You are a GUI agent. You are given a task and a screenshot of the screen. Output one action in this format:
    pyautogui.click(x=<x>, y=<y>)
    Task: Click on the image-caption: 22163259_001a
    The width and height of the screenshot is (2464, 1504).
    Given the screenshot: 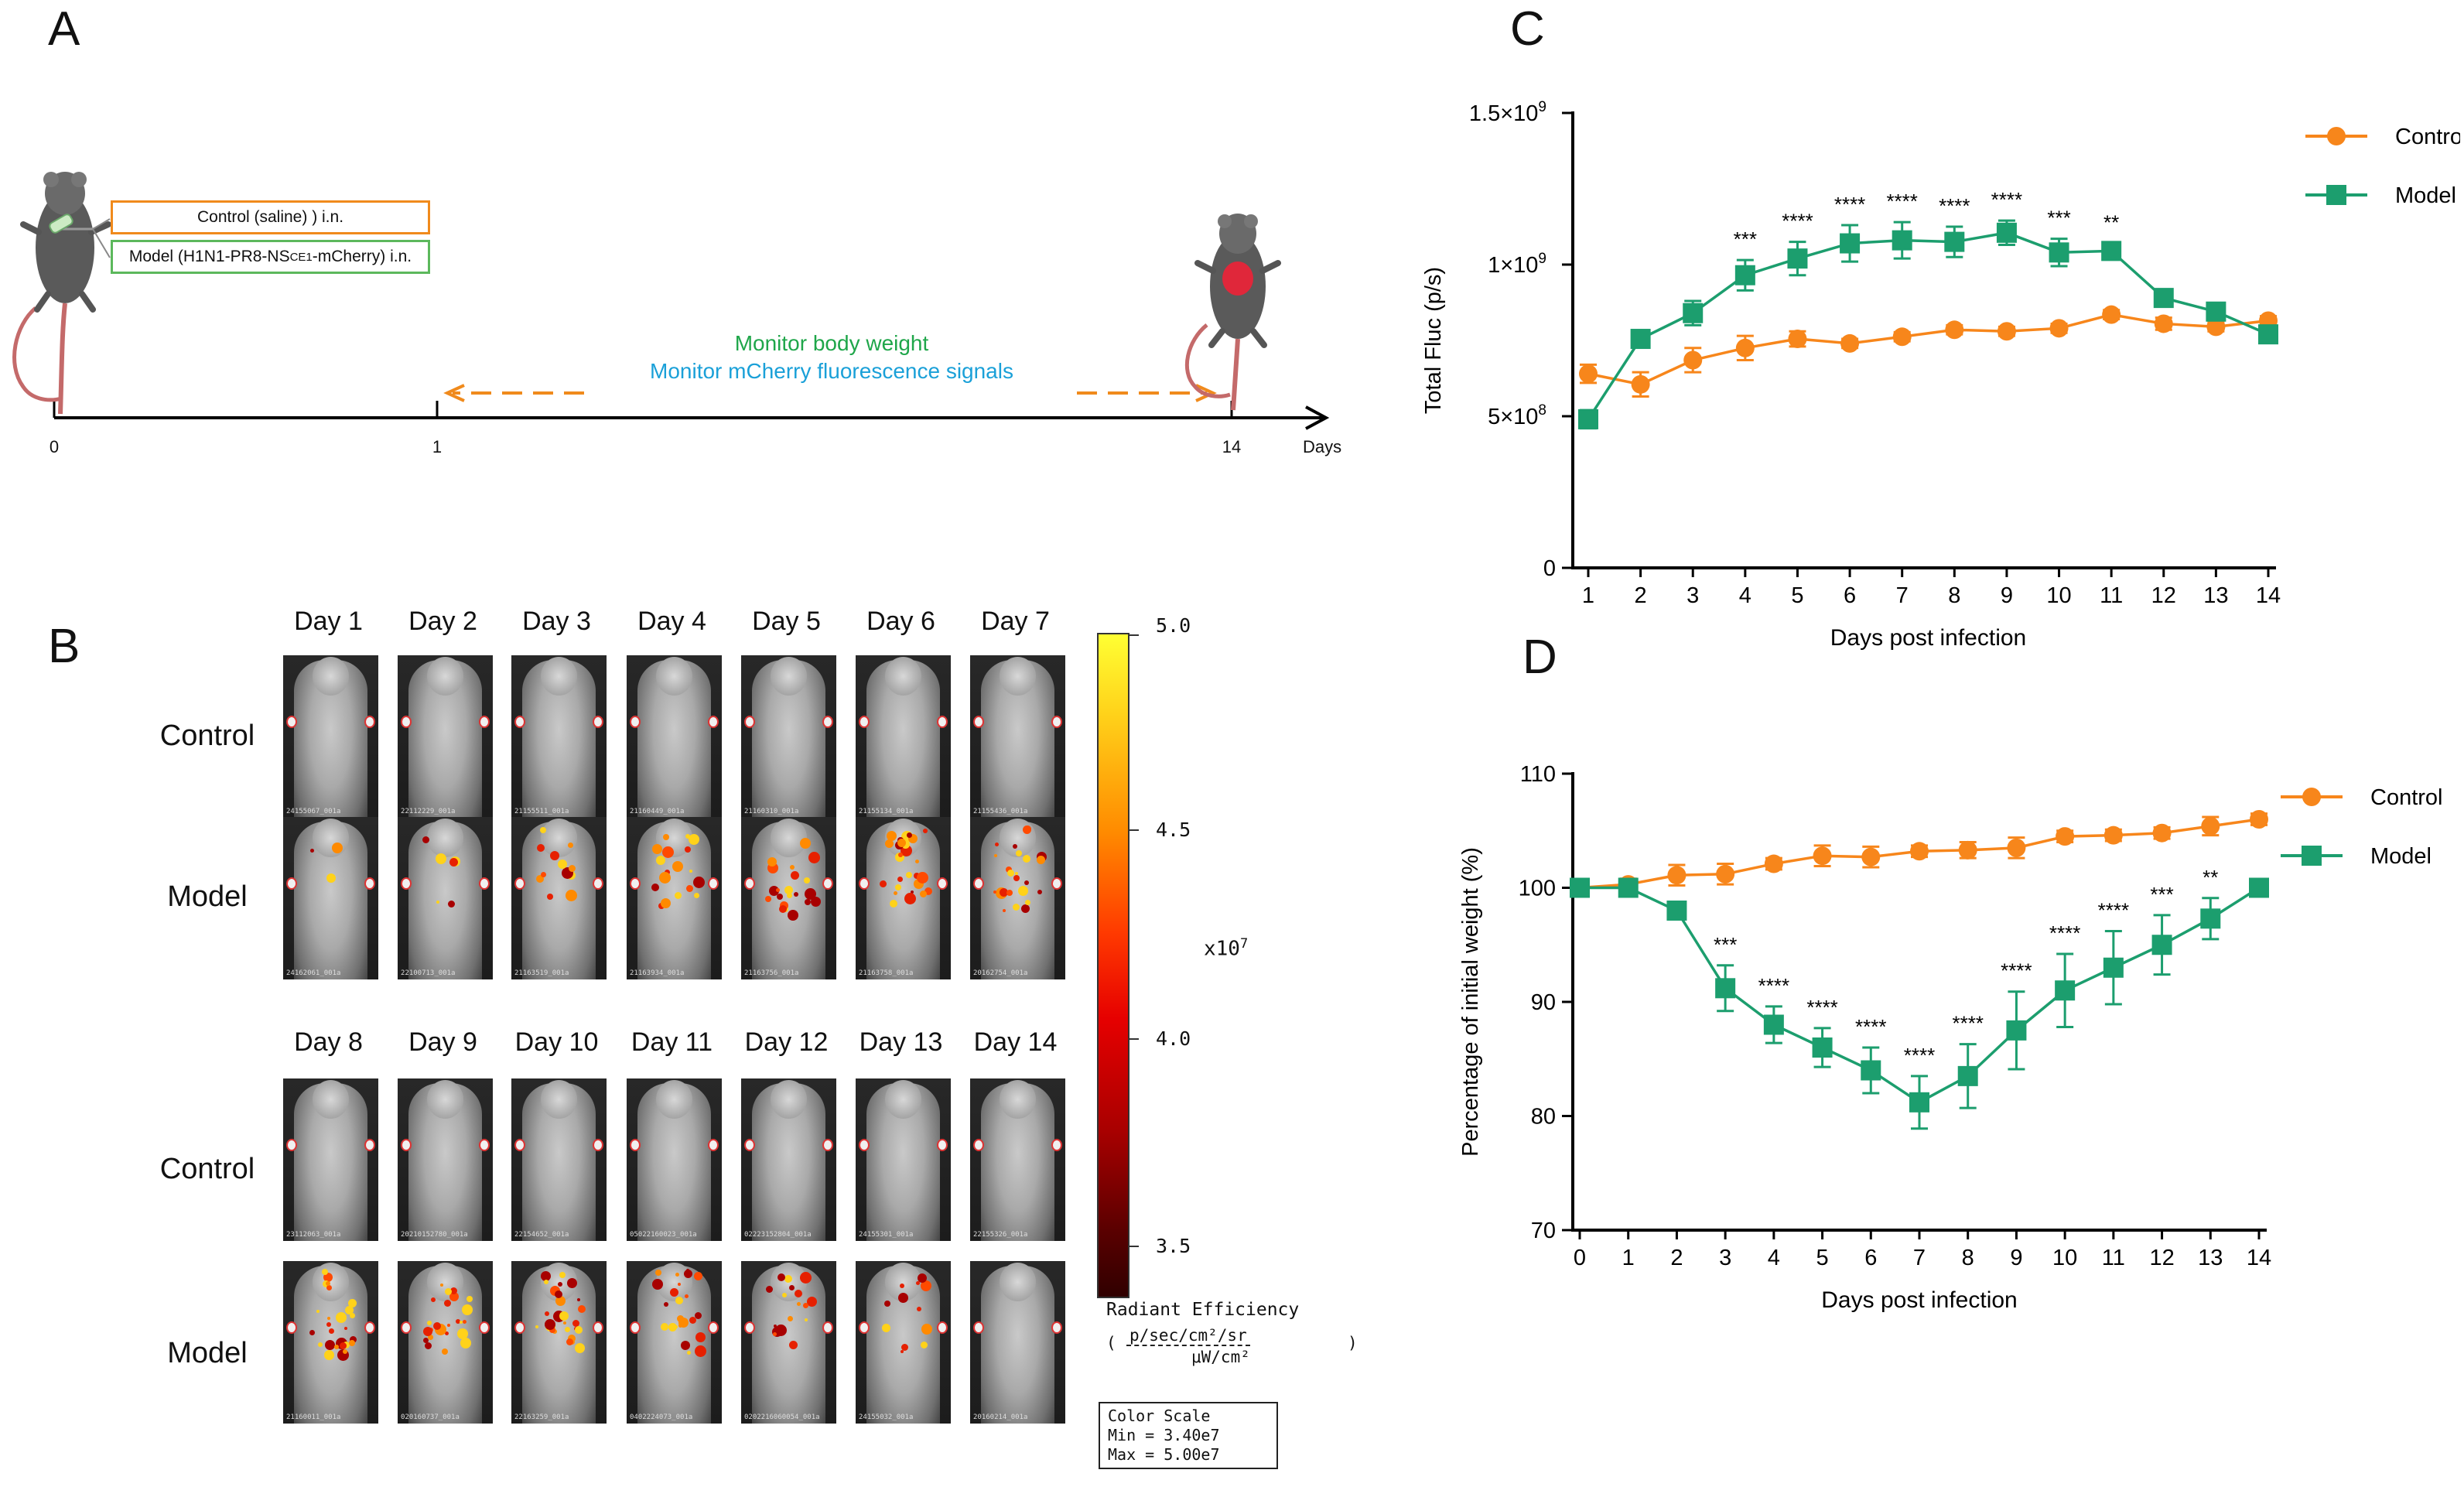 What is the action you would take?
    pyautogui.click(x=541, y=1417)
    